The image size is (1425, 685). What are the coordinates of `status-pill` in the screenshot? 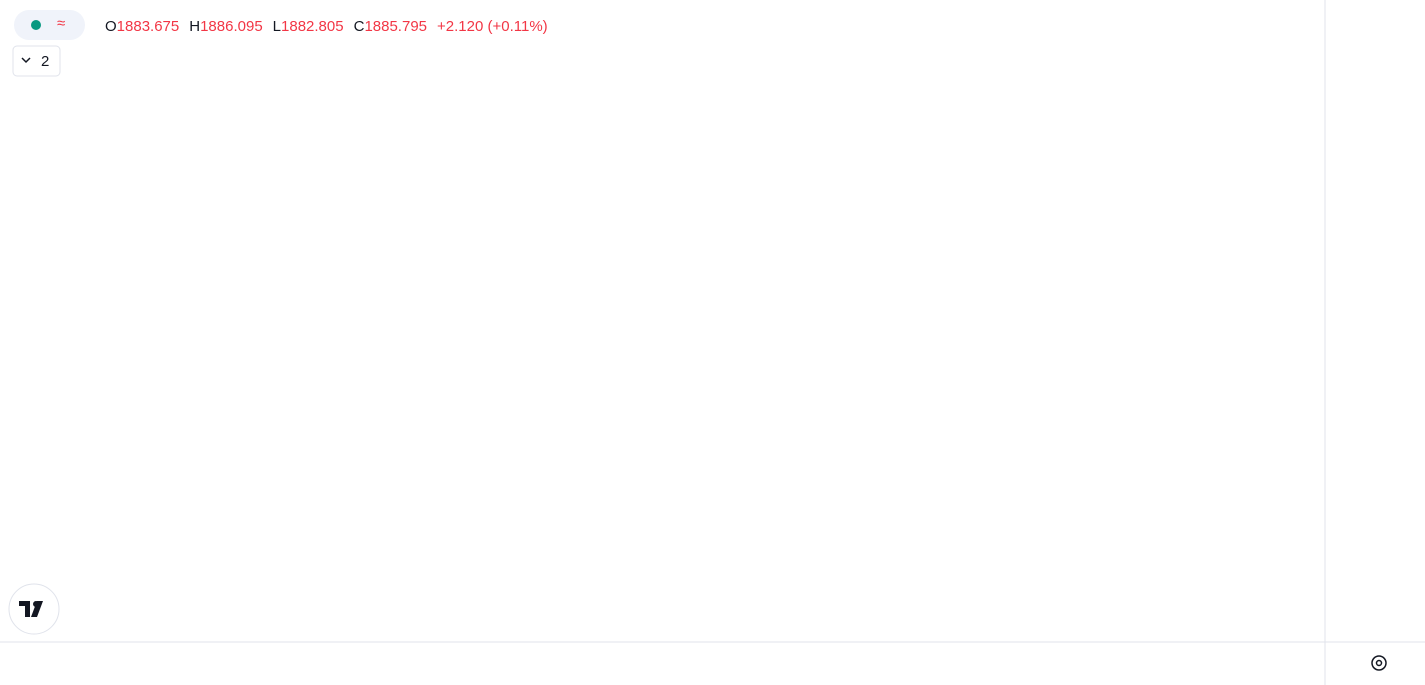 It's located at (49, 25).